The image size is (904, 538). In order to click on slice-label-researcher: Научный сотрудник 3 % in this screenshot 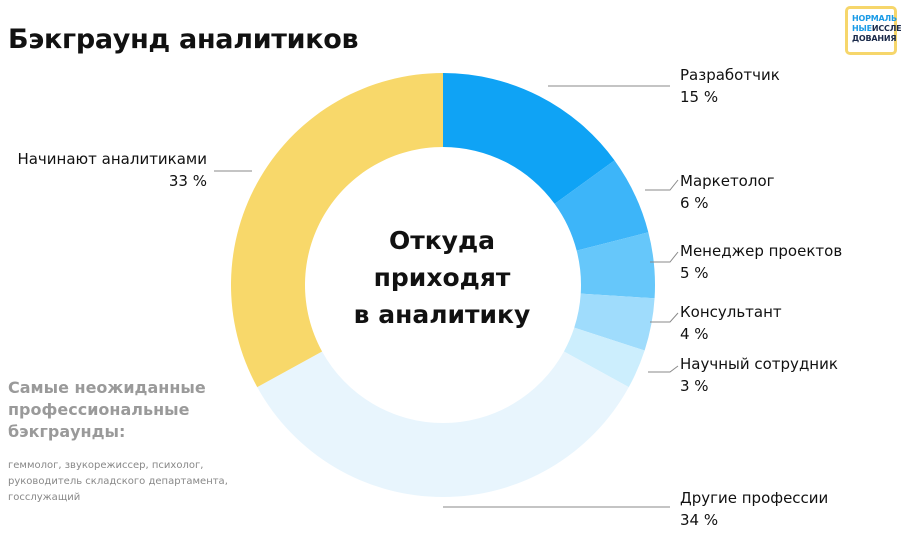, I will do `click(759, 375)`.